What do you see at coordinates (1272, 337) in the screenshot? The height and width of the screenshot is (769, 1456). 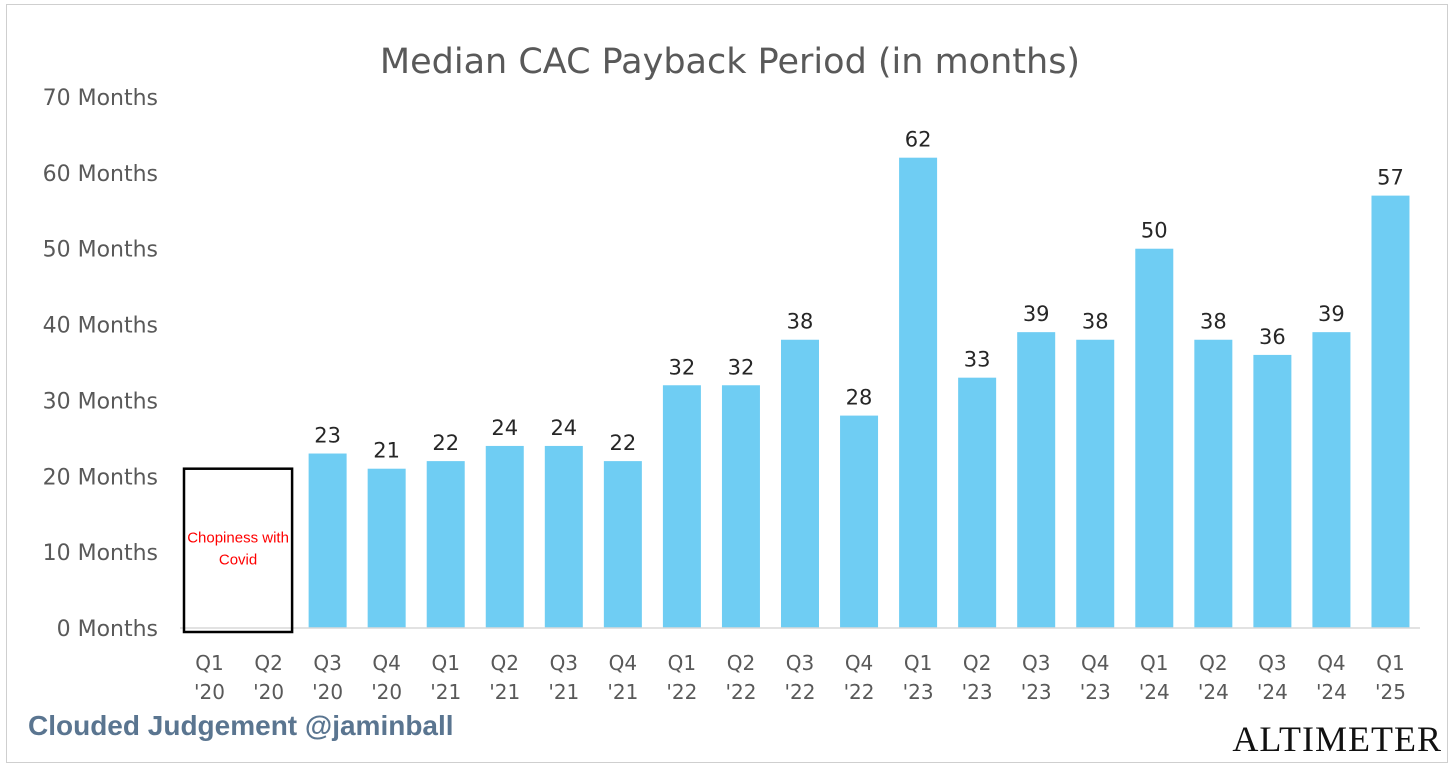 I see `data-label: 36` at bounding box center [1272, 337].